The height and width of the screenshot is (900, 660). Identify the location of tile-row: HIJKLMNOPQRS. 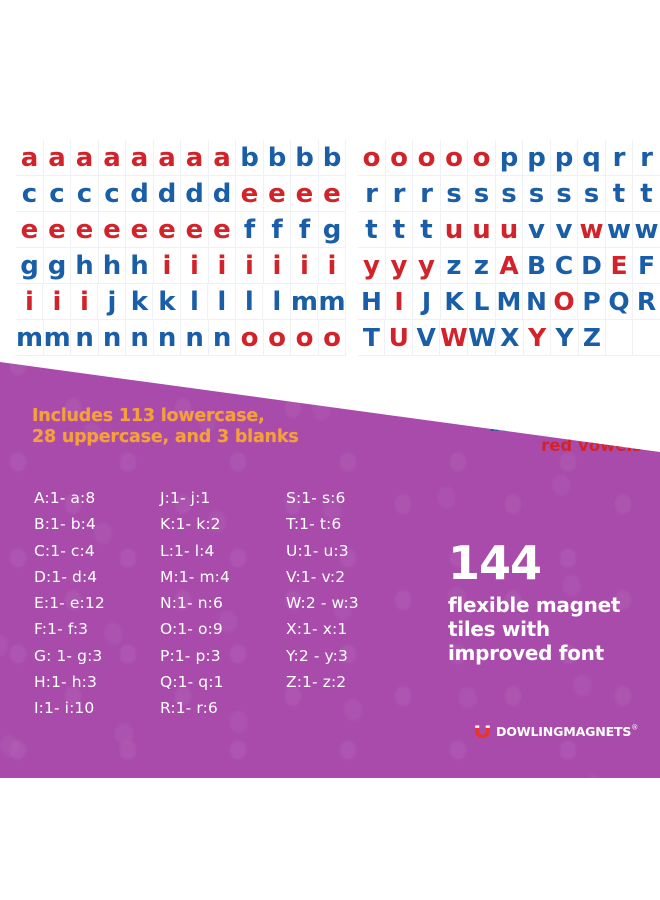
(509, 302).